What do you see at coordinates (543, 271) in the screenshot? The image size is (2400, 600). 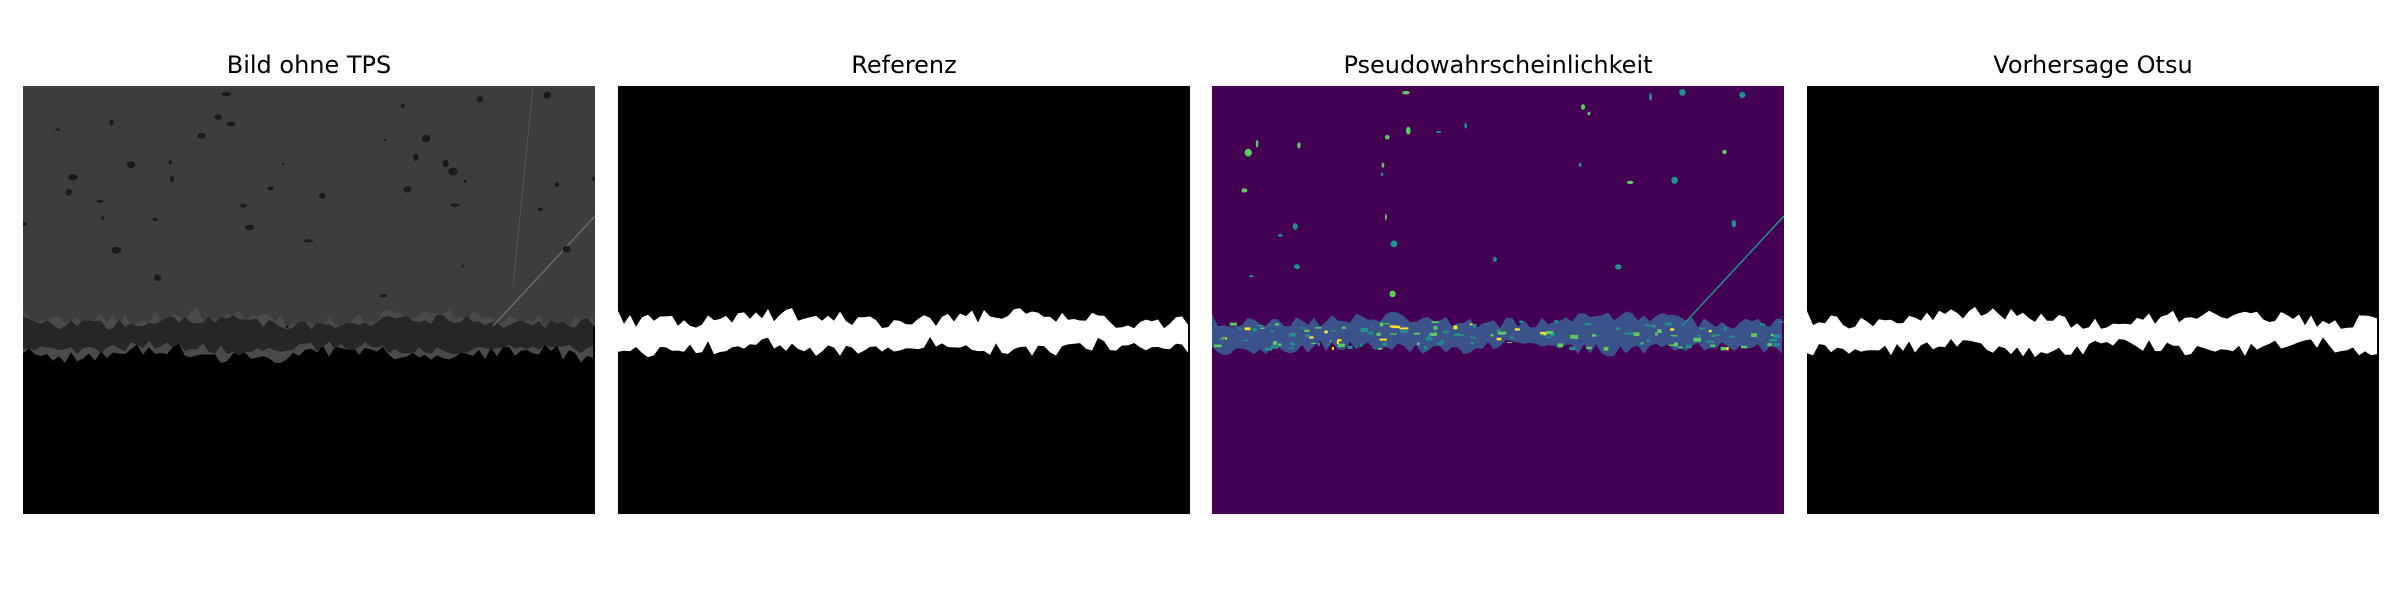 I see `scratch-line` at bounding box center [543, 271].